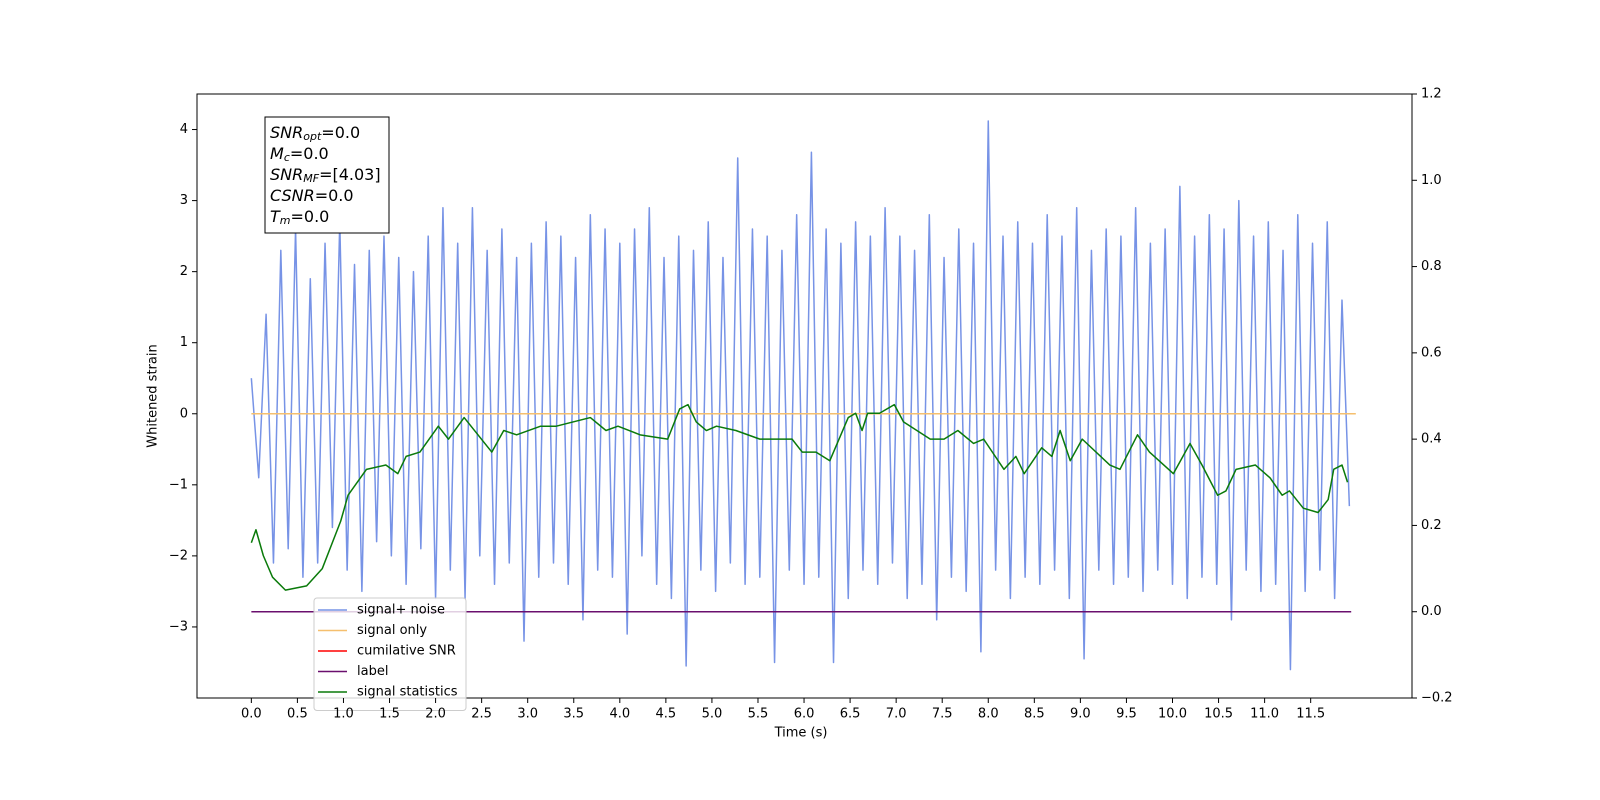 This screenshot has width=1600, height=800. What do you see at coordinates (311, 178) in the screenshot?
I see `annotation-subscript: MF` at bounding box center [311, 178].